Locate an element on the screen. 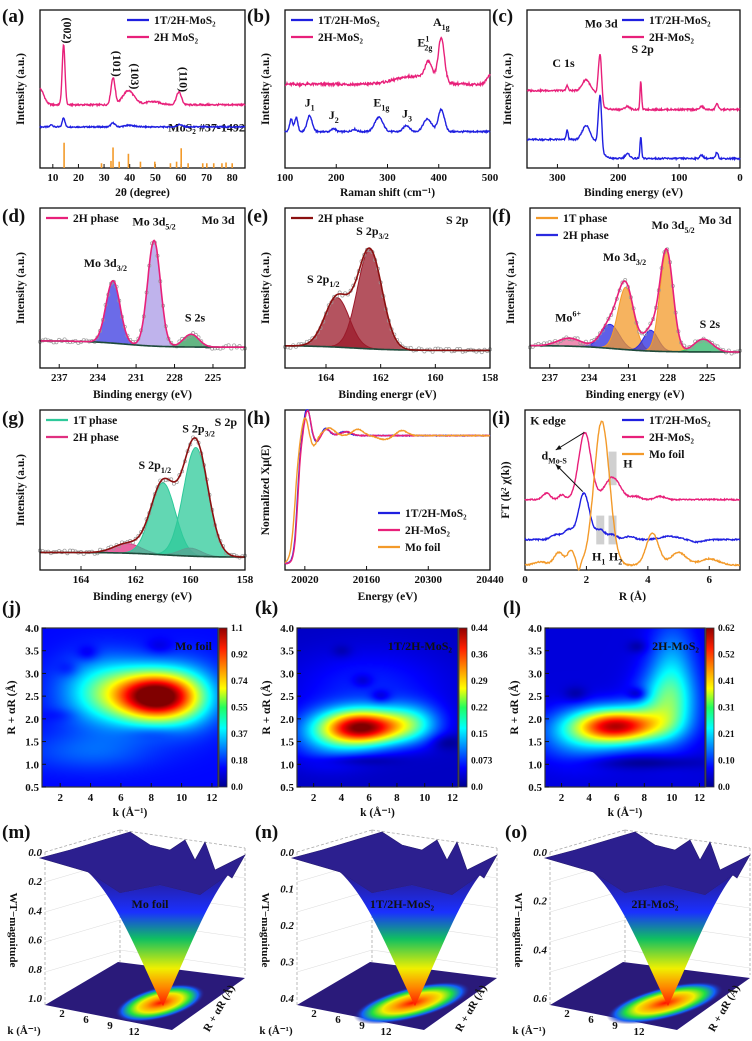 The height and width of the screenshot is (1041, 752). x-tick-label: 70 is located at coordinates (207, 178).